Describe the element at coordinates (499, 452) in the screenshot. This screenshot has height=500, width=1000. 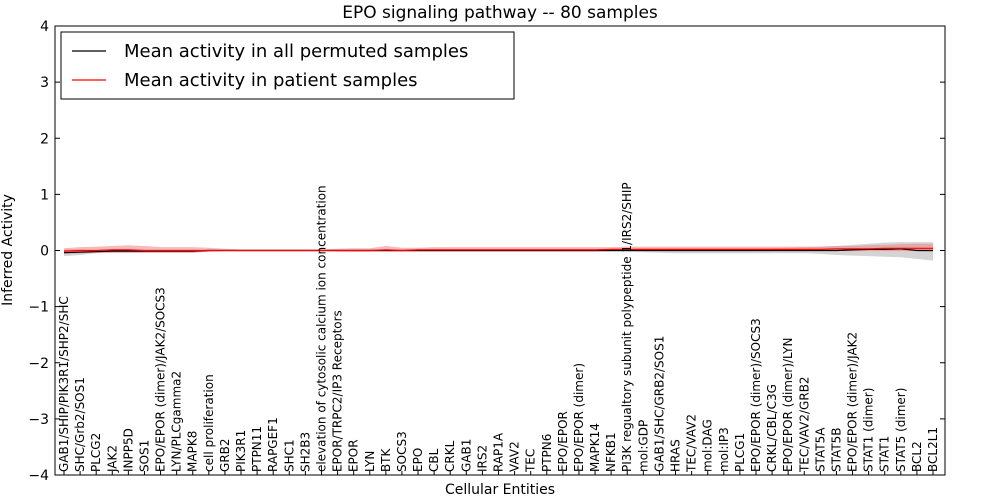
I see `x-tick-label: RAP1A` at that location.